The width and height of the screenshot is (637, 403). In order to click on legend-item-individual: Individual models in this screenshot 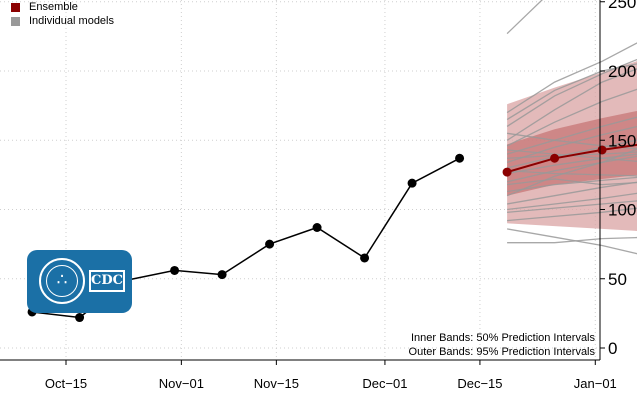, I will do `click(62, 21)`.